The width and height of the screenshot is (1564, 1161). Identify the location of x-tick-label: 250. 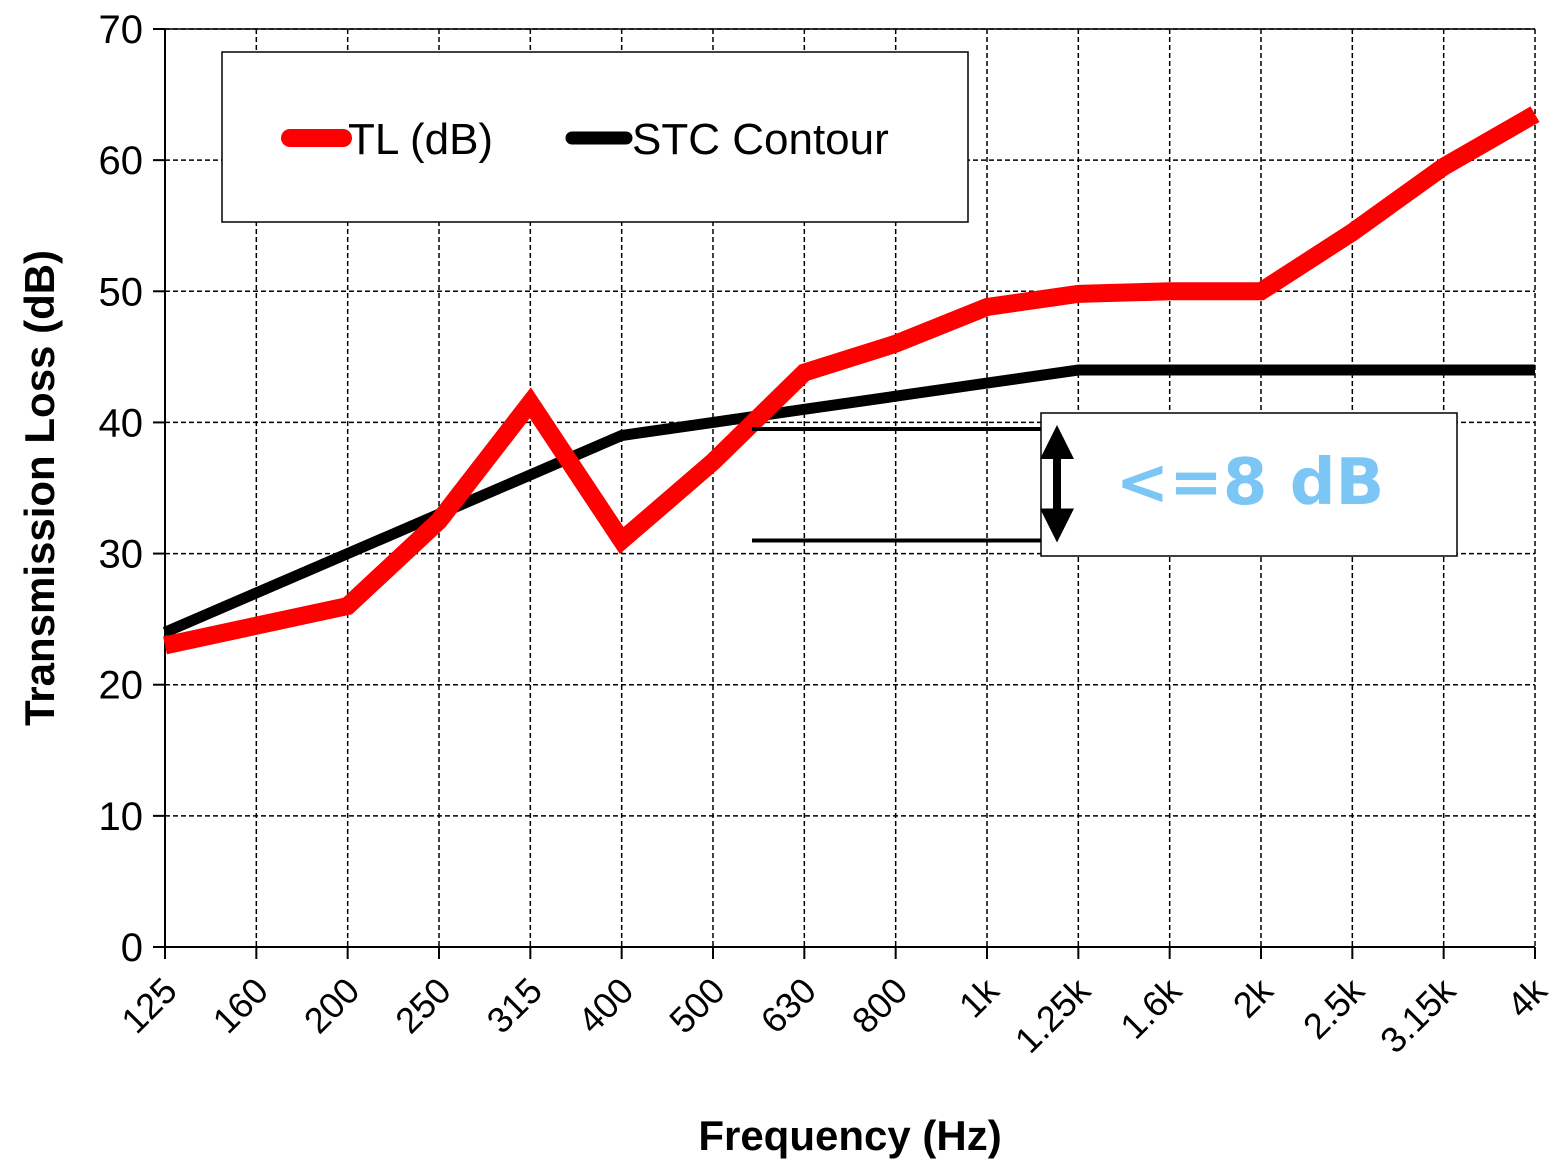
(422, 1005).